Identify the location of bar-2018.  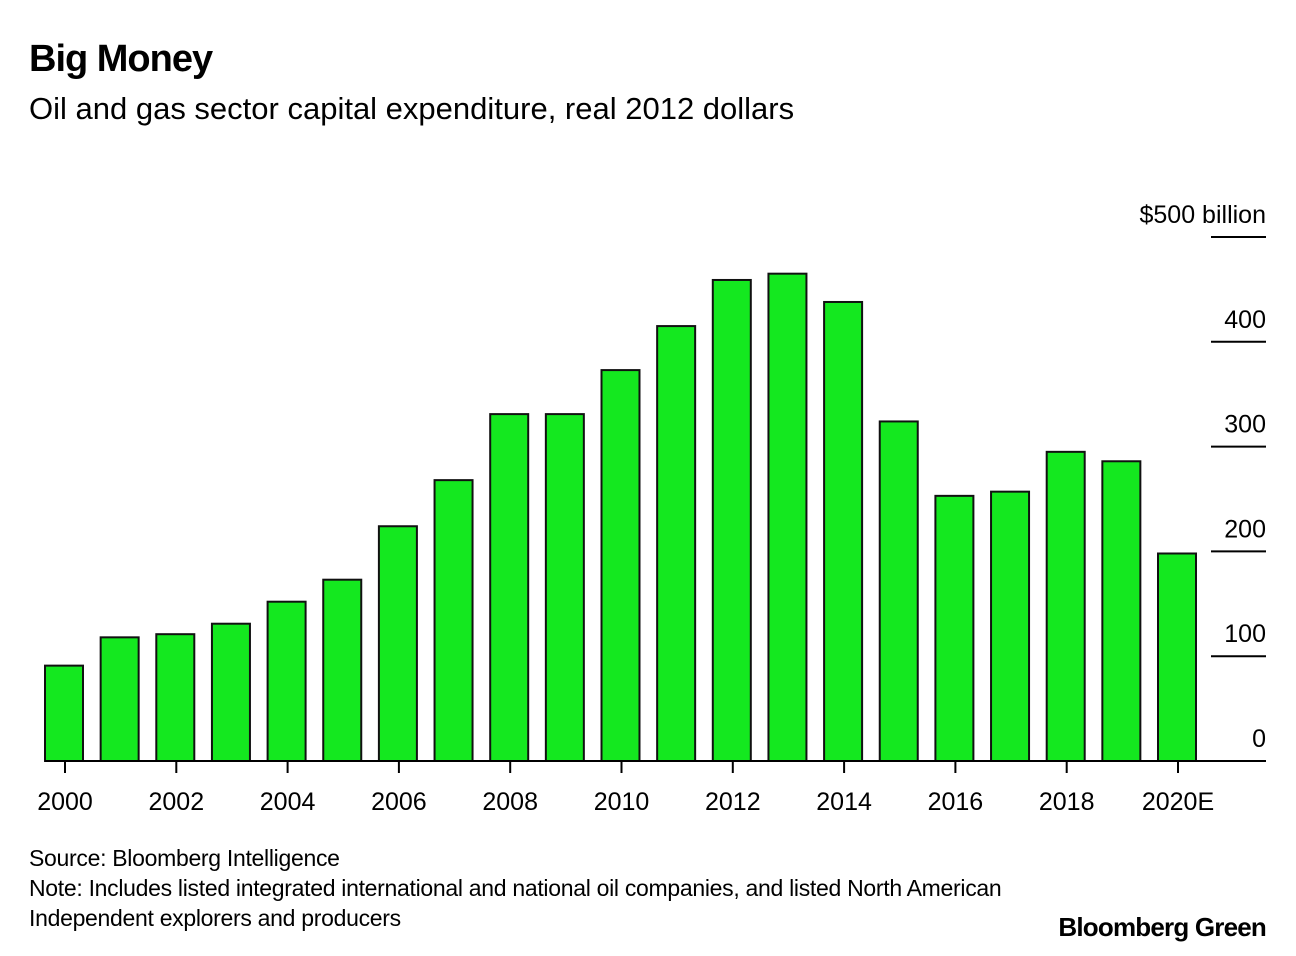
(1065, 606).